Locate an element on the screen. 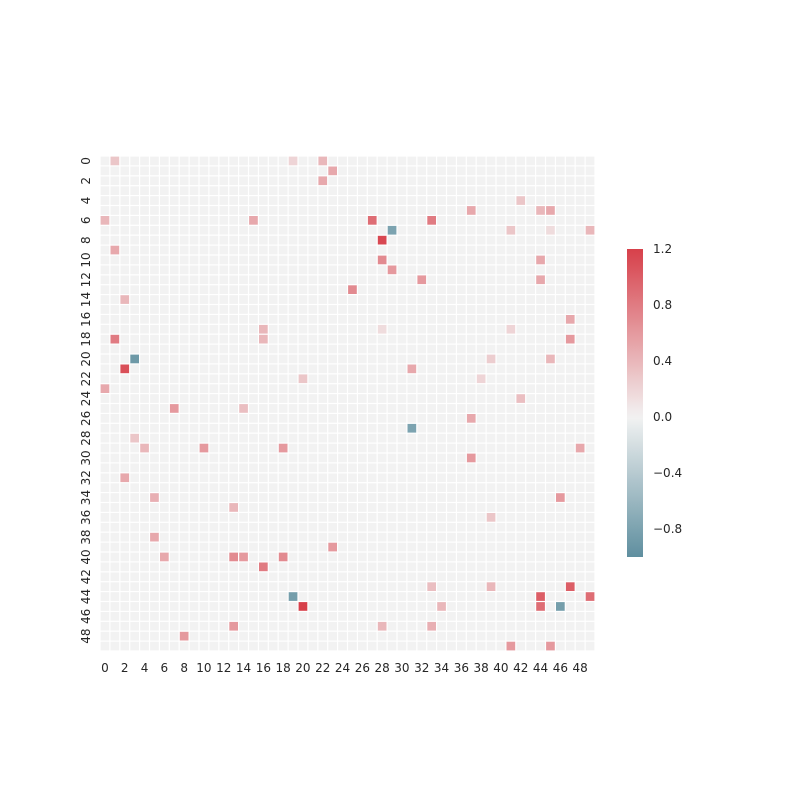 The image size is (800, 800). colorbar-tick-label: −0.8 is located at coordinates (667, 529).